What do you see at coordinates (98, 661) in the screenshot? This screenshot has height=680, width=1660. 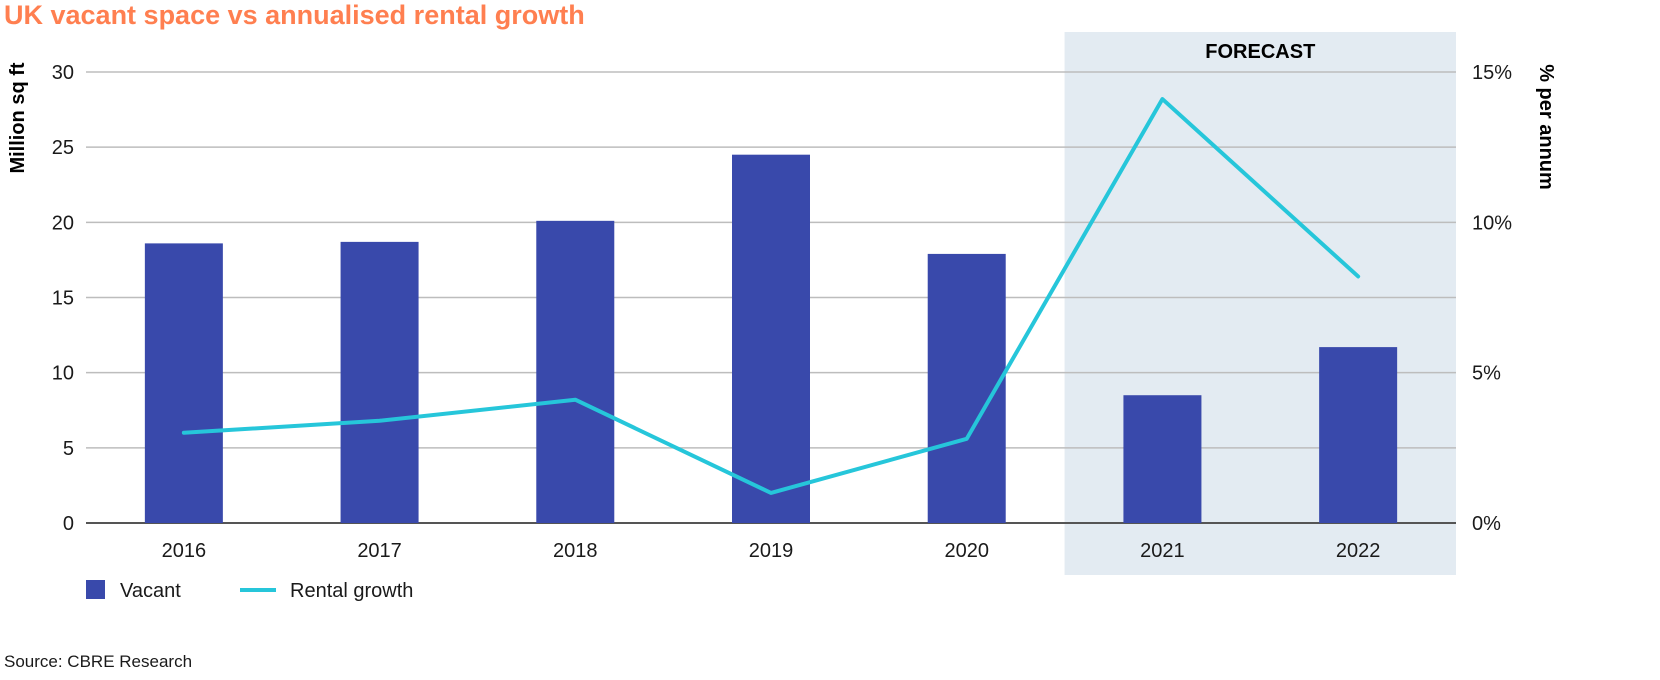 I see `source-note: Source: CBRE Research` at bounding box center [98, 661].